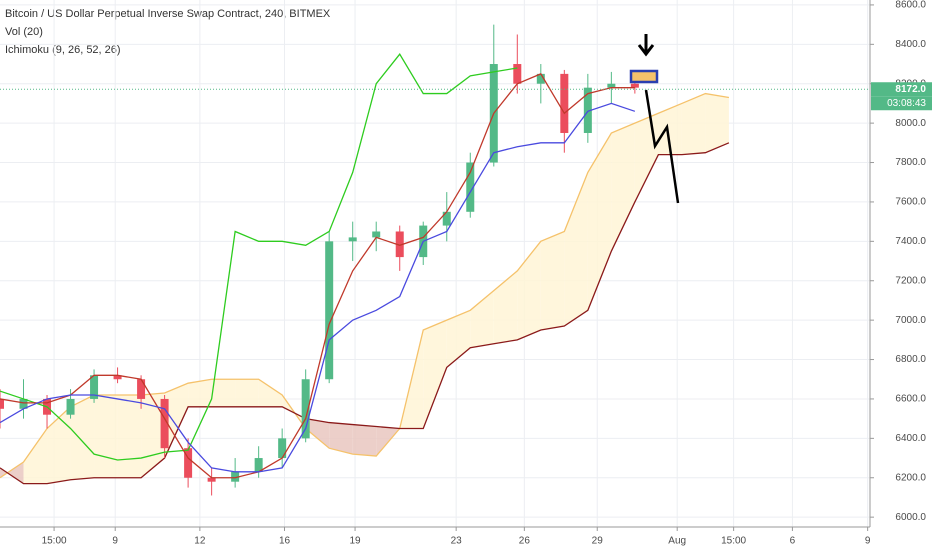 The width and height of the screenshot is (932, 550). Describe the element at coordinates (910, 477) in the screenshot. I see `y-tick-label: 6200.0` at that location.